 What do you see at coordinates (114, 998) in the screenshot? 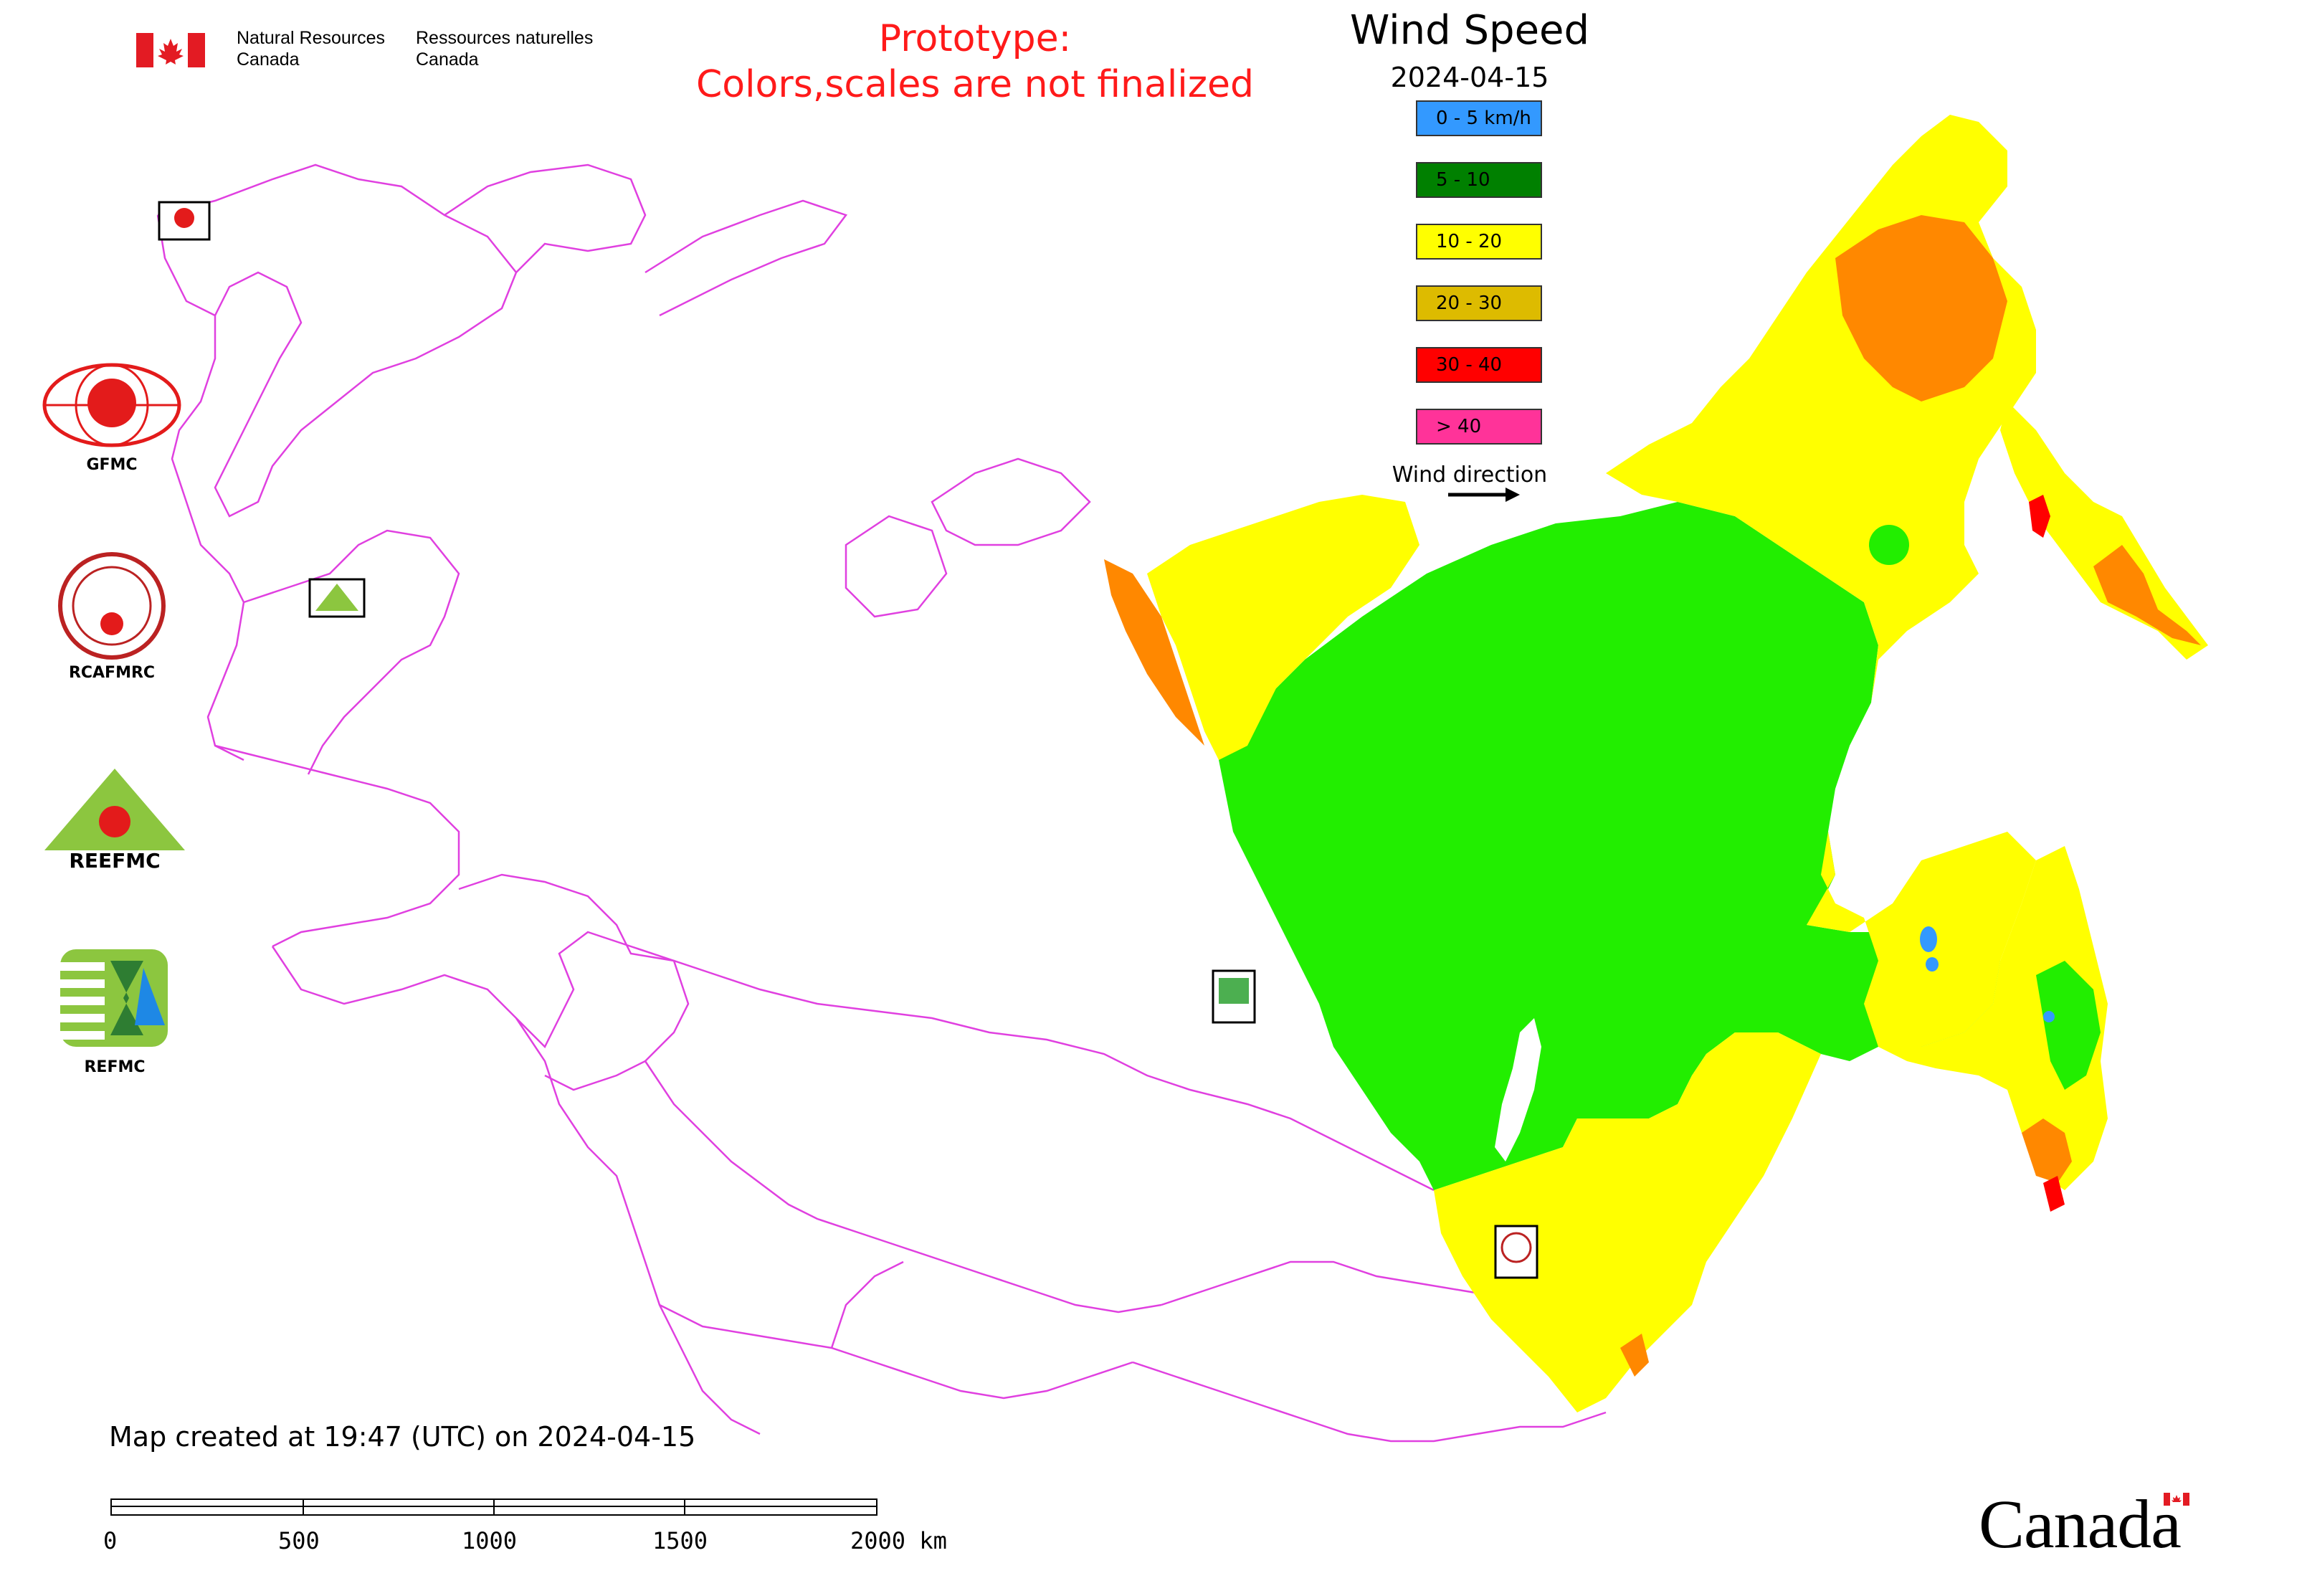
I see `refmc-emblem-icon` at bounding box center [114, 998].